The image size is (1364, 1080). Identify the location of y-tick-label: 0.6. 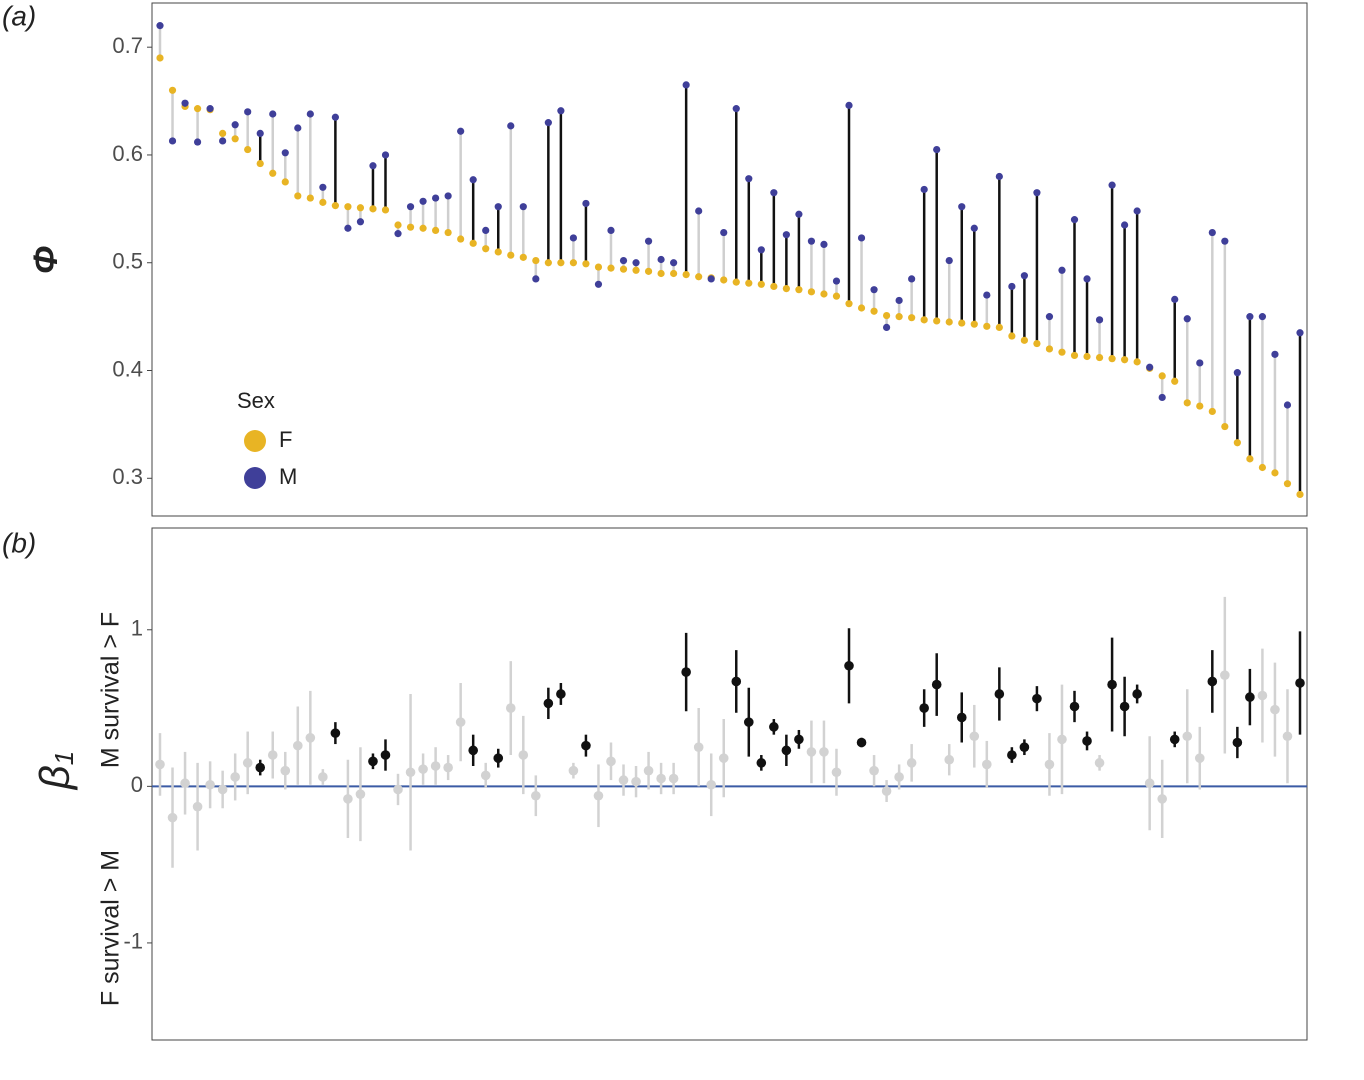
(127, 153).